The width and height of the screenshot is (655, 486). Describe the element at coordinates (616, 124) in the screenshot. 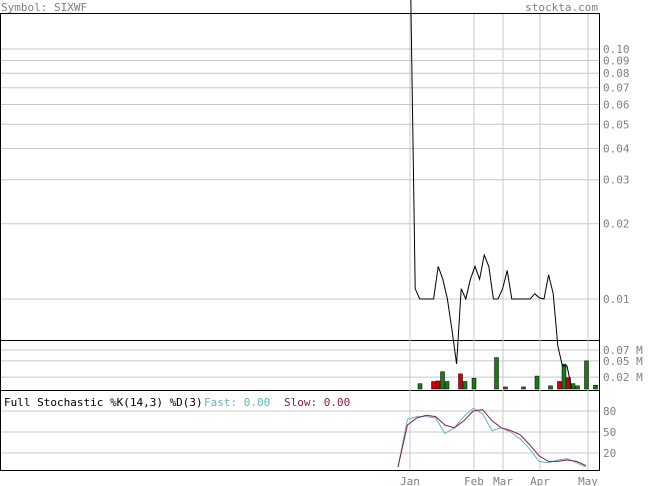

I see `price-tick-label: 0.05` at that location.